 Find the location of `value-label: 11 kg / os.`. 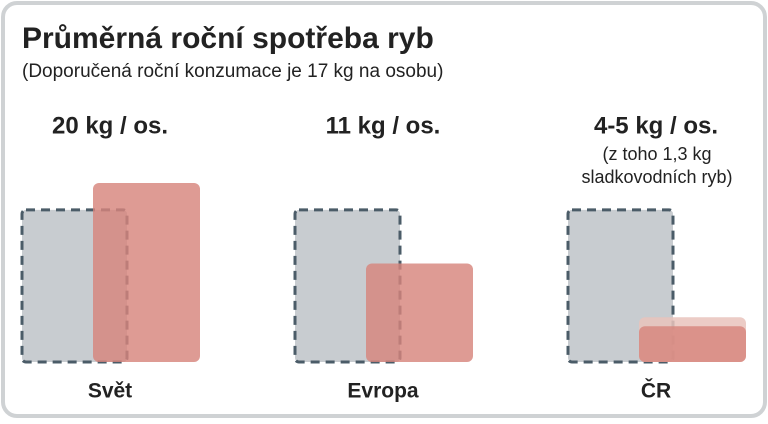

value-label: 11 kg / os. is located at coordinates (383, 125).